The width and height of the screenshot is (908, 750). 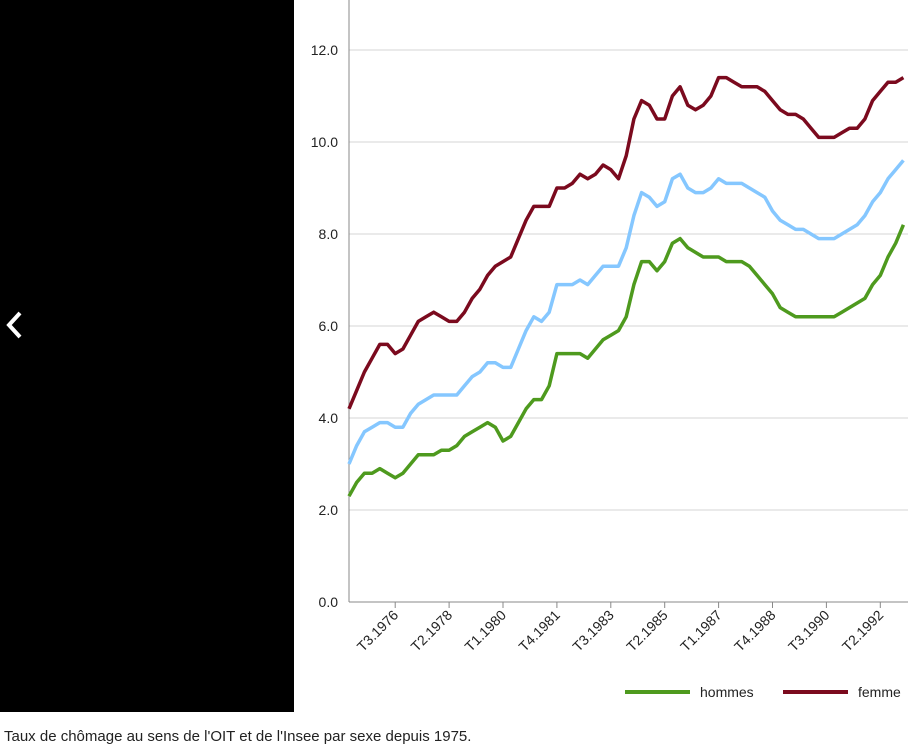 What do you see at coordinates (593, 631) in the screenshot?
I see `x-tick-label: T3.1983` at bounding box center [593, 631].